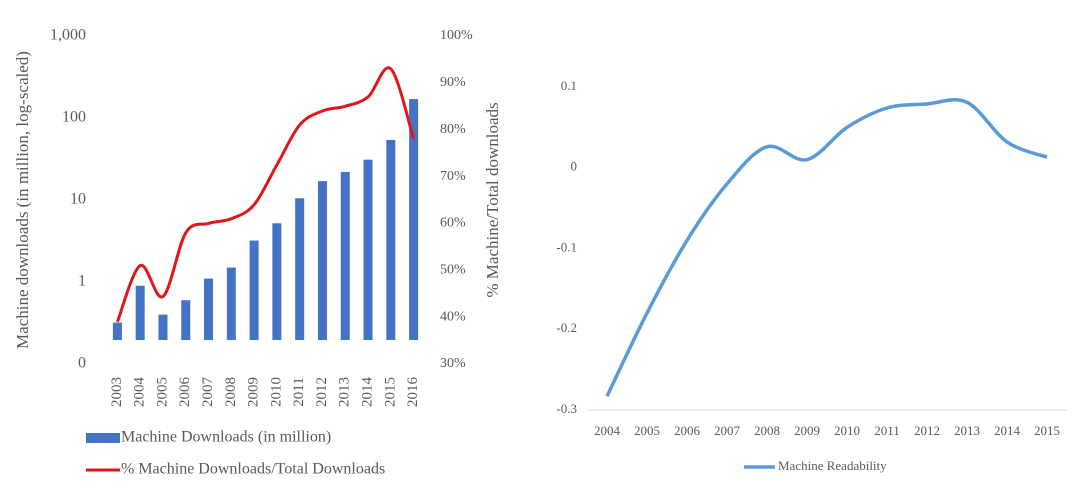  What do you see at coordinates (453, 176) in the screenshot?
I see `y2-tick-label: 70%` at bounding box center [453, 176].